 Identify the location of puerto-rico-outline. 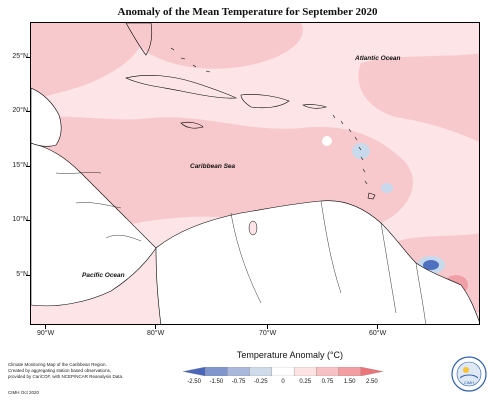
(314, 106).